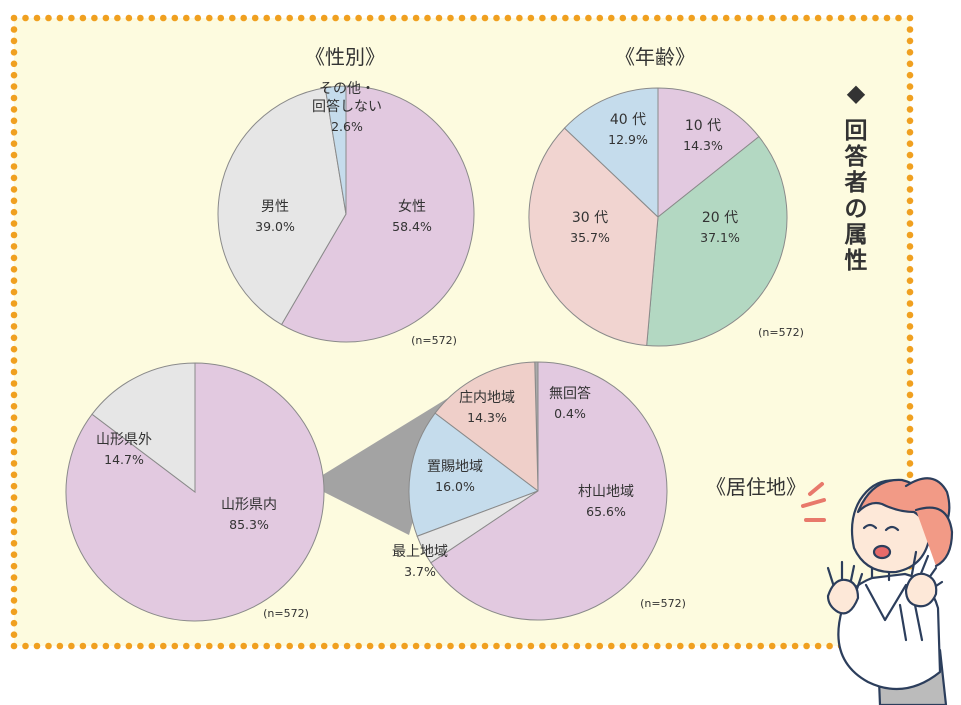  Describe the element at coordinates (455, 467) in the screenshot. I see `slice-label: 置賜地域` at that location.